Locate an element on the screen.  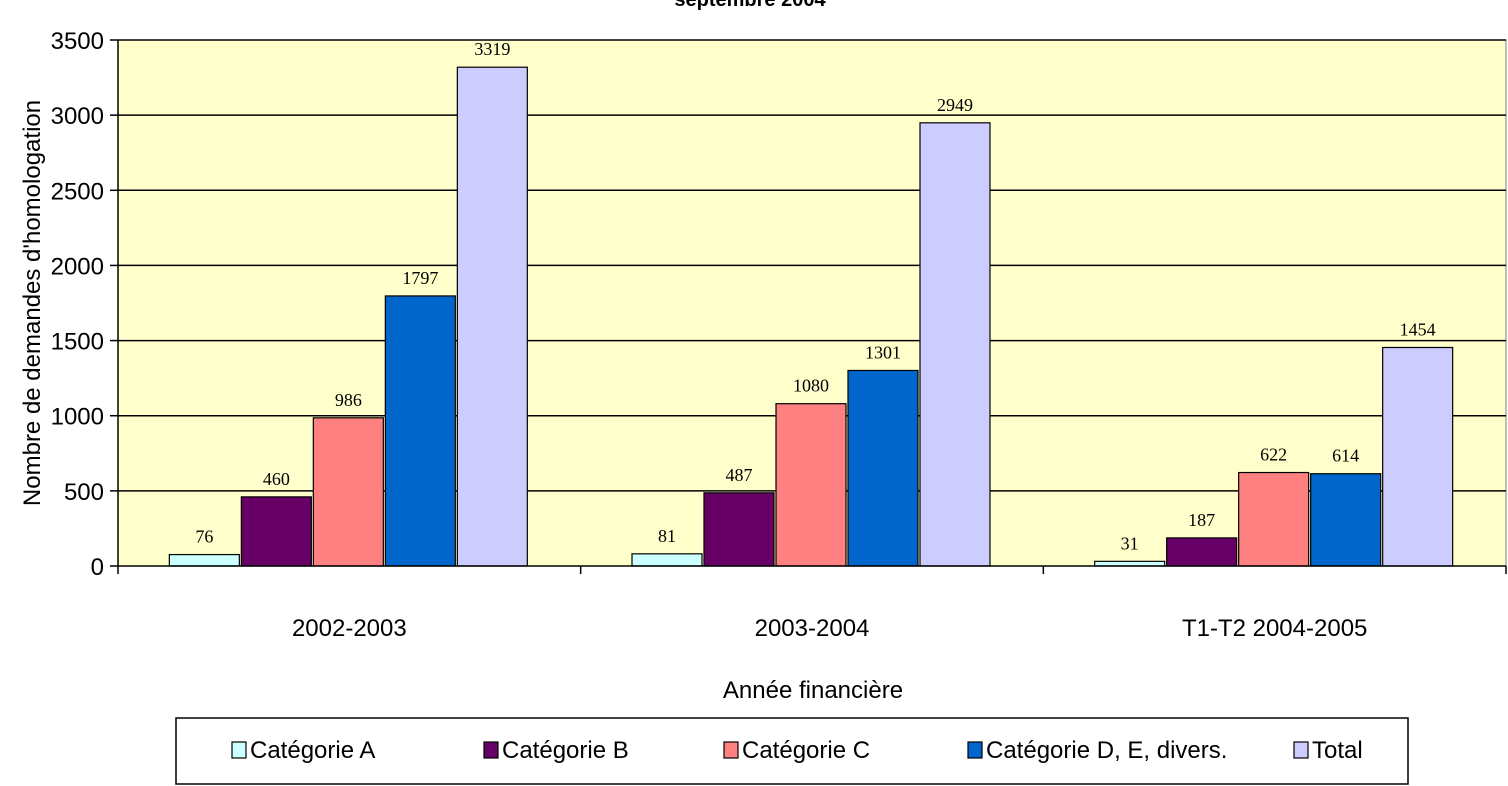
x-category-labels: 2002-2003 2003-2004 T1-T2 2004-2005 is located at coordinates (829, 628).